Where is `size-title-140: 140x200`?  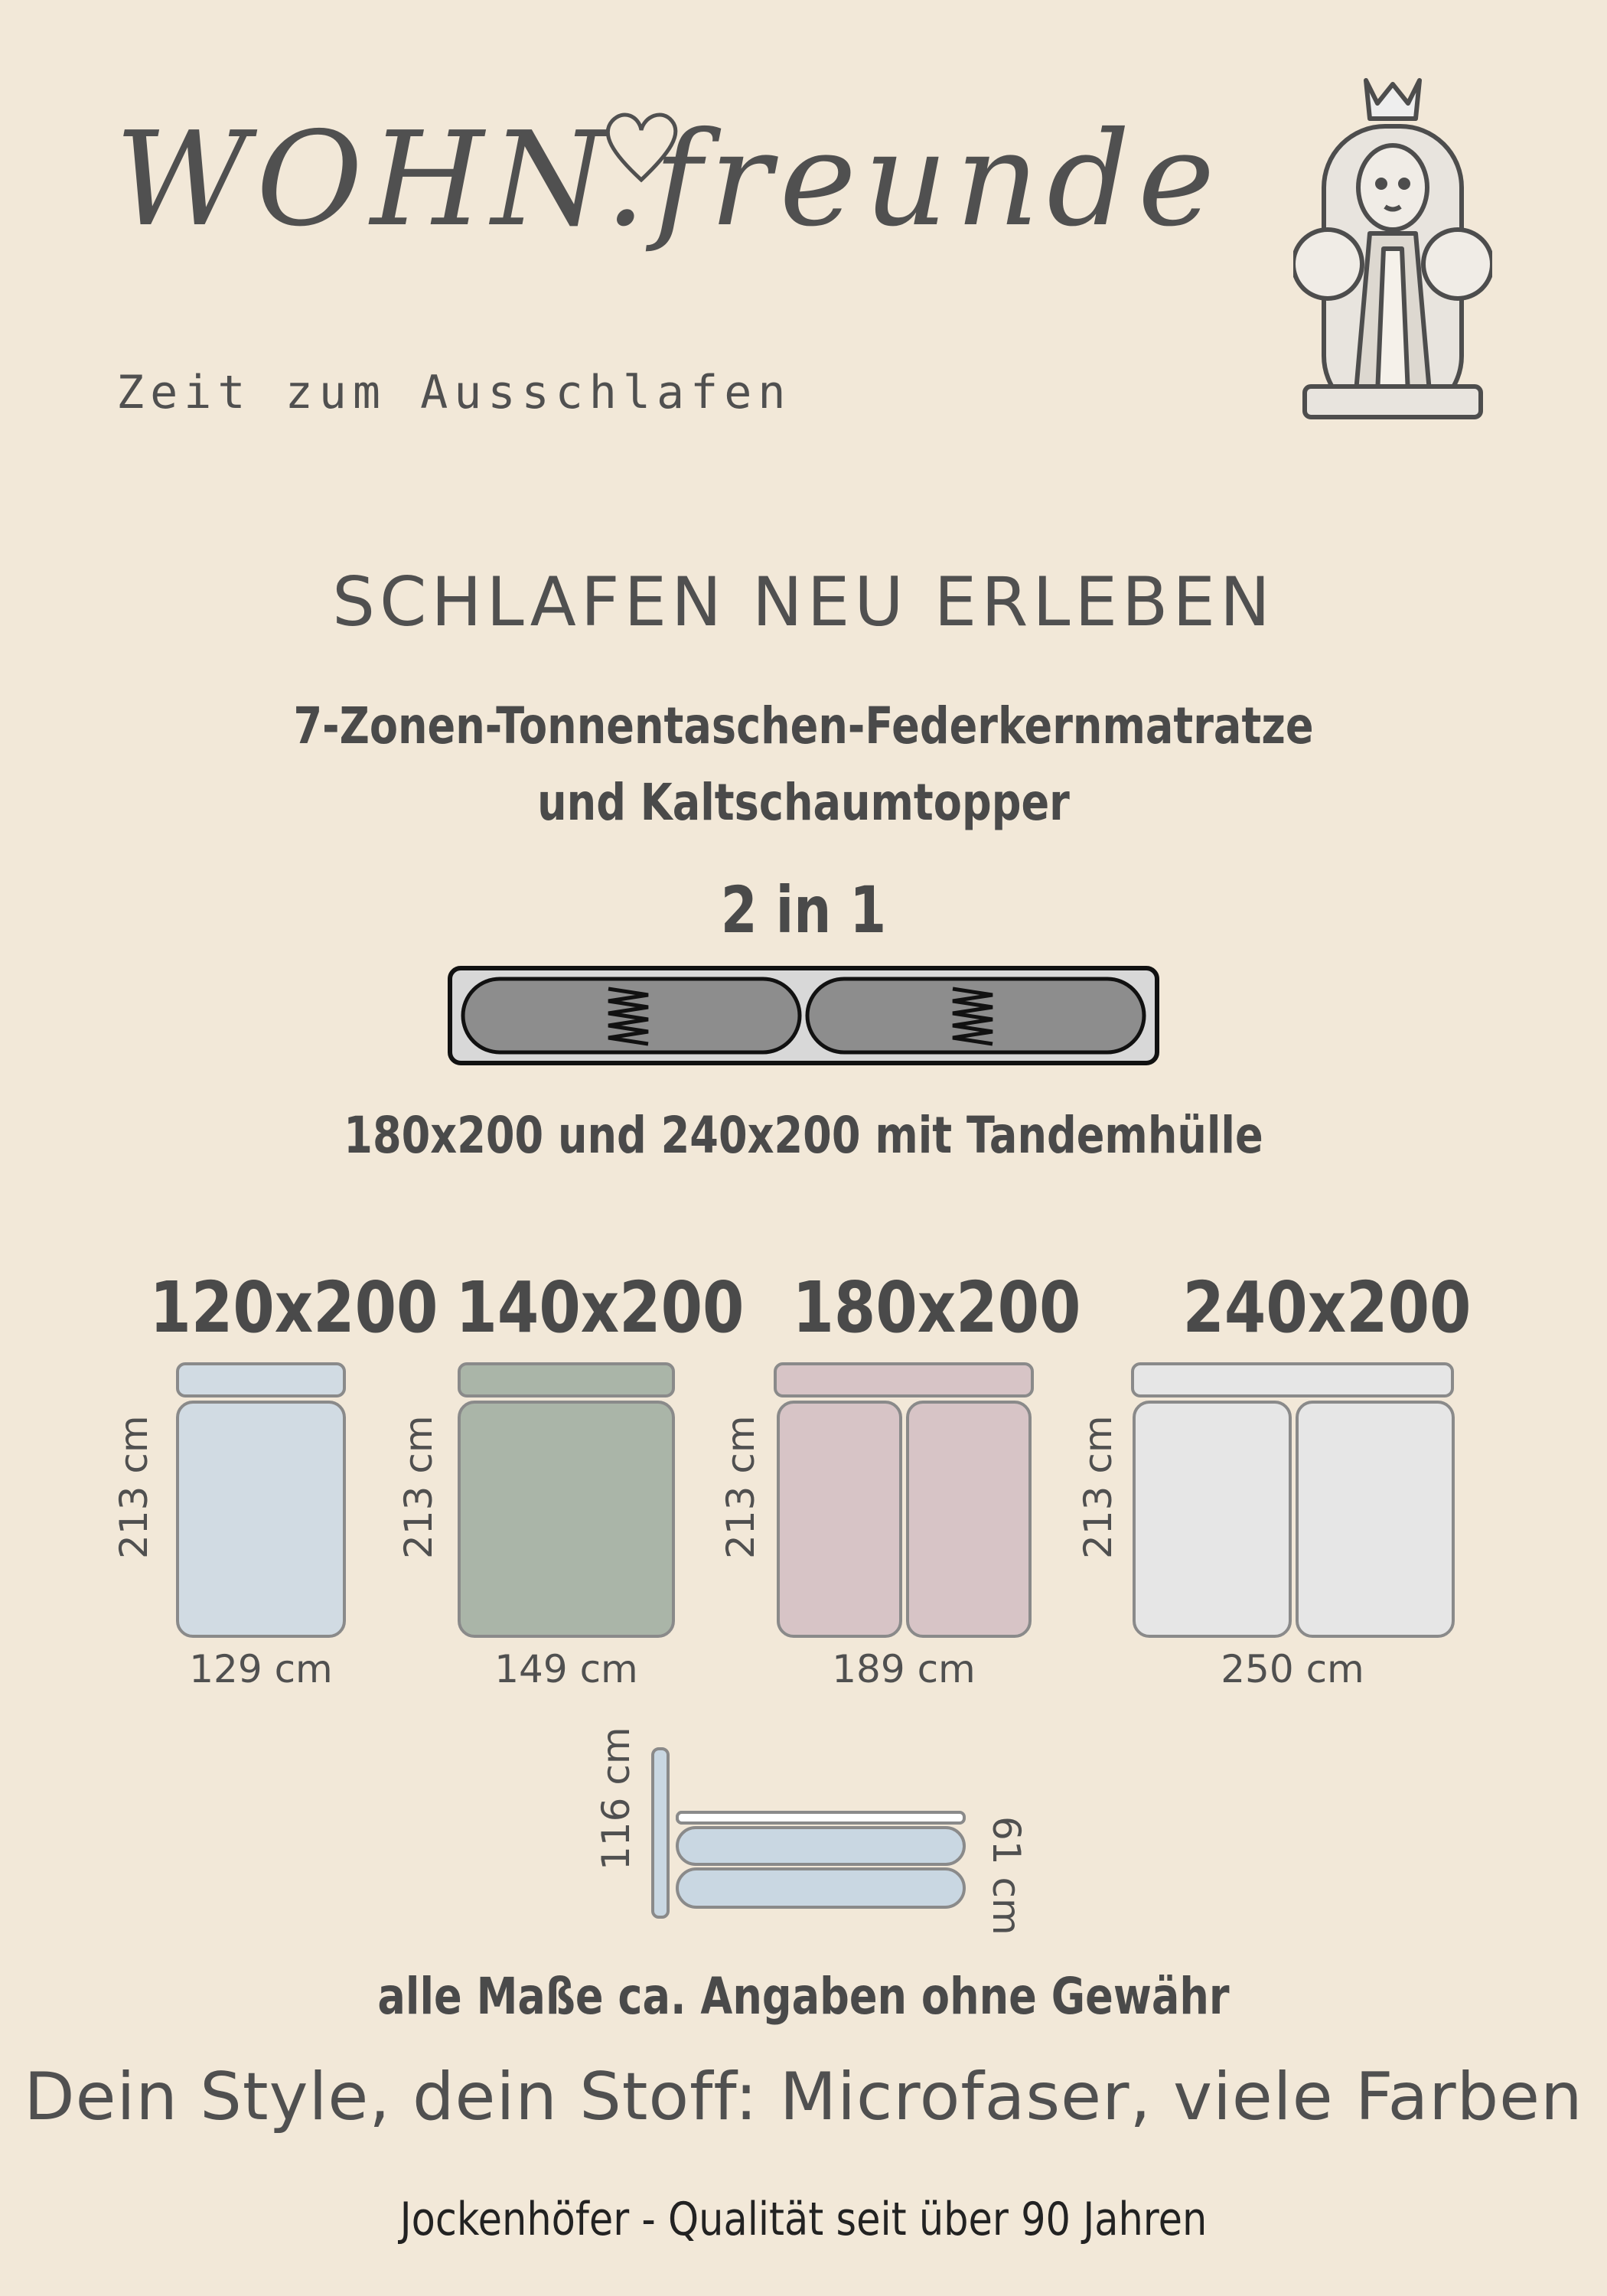
size-title-140: 140x200 is located at coordinates (600, 1308).